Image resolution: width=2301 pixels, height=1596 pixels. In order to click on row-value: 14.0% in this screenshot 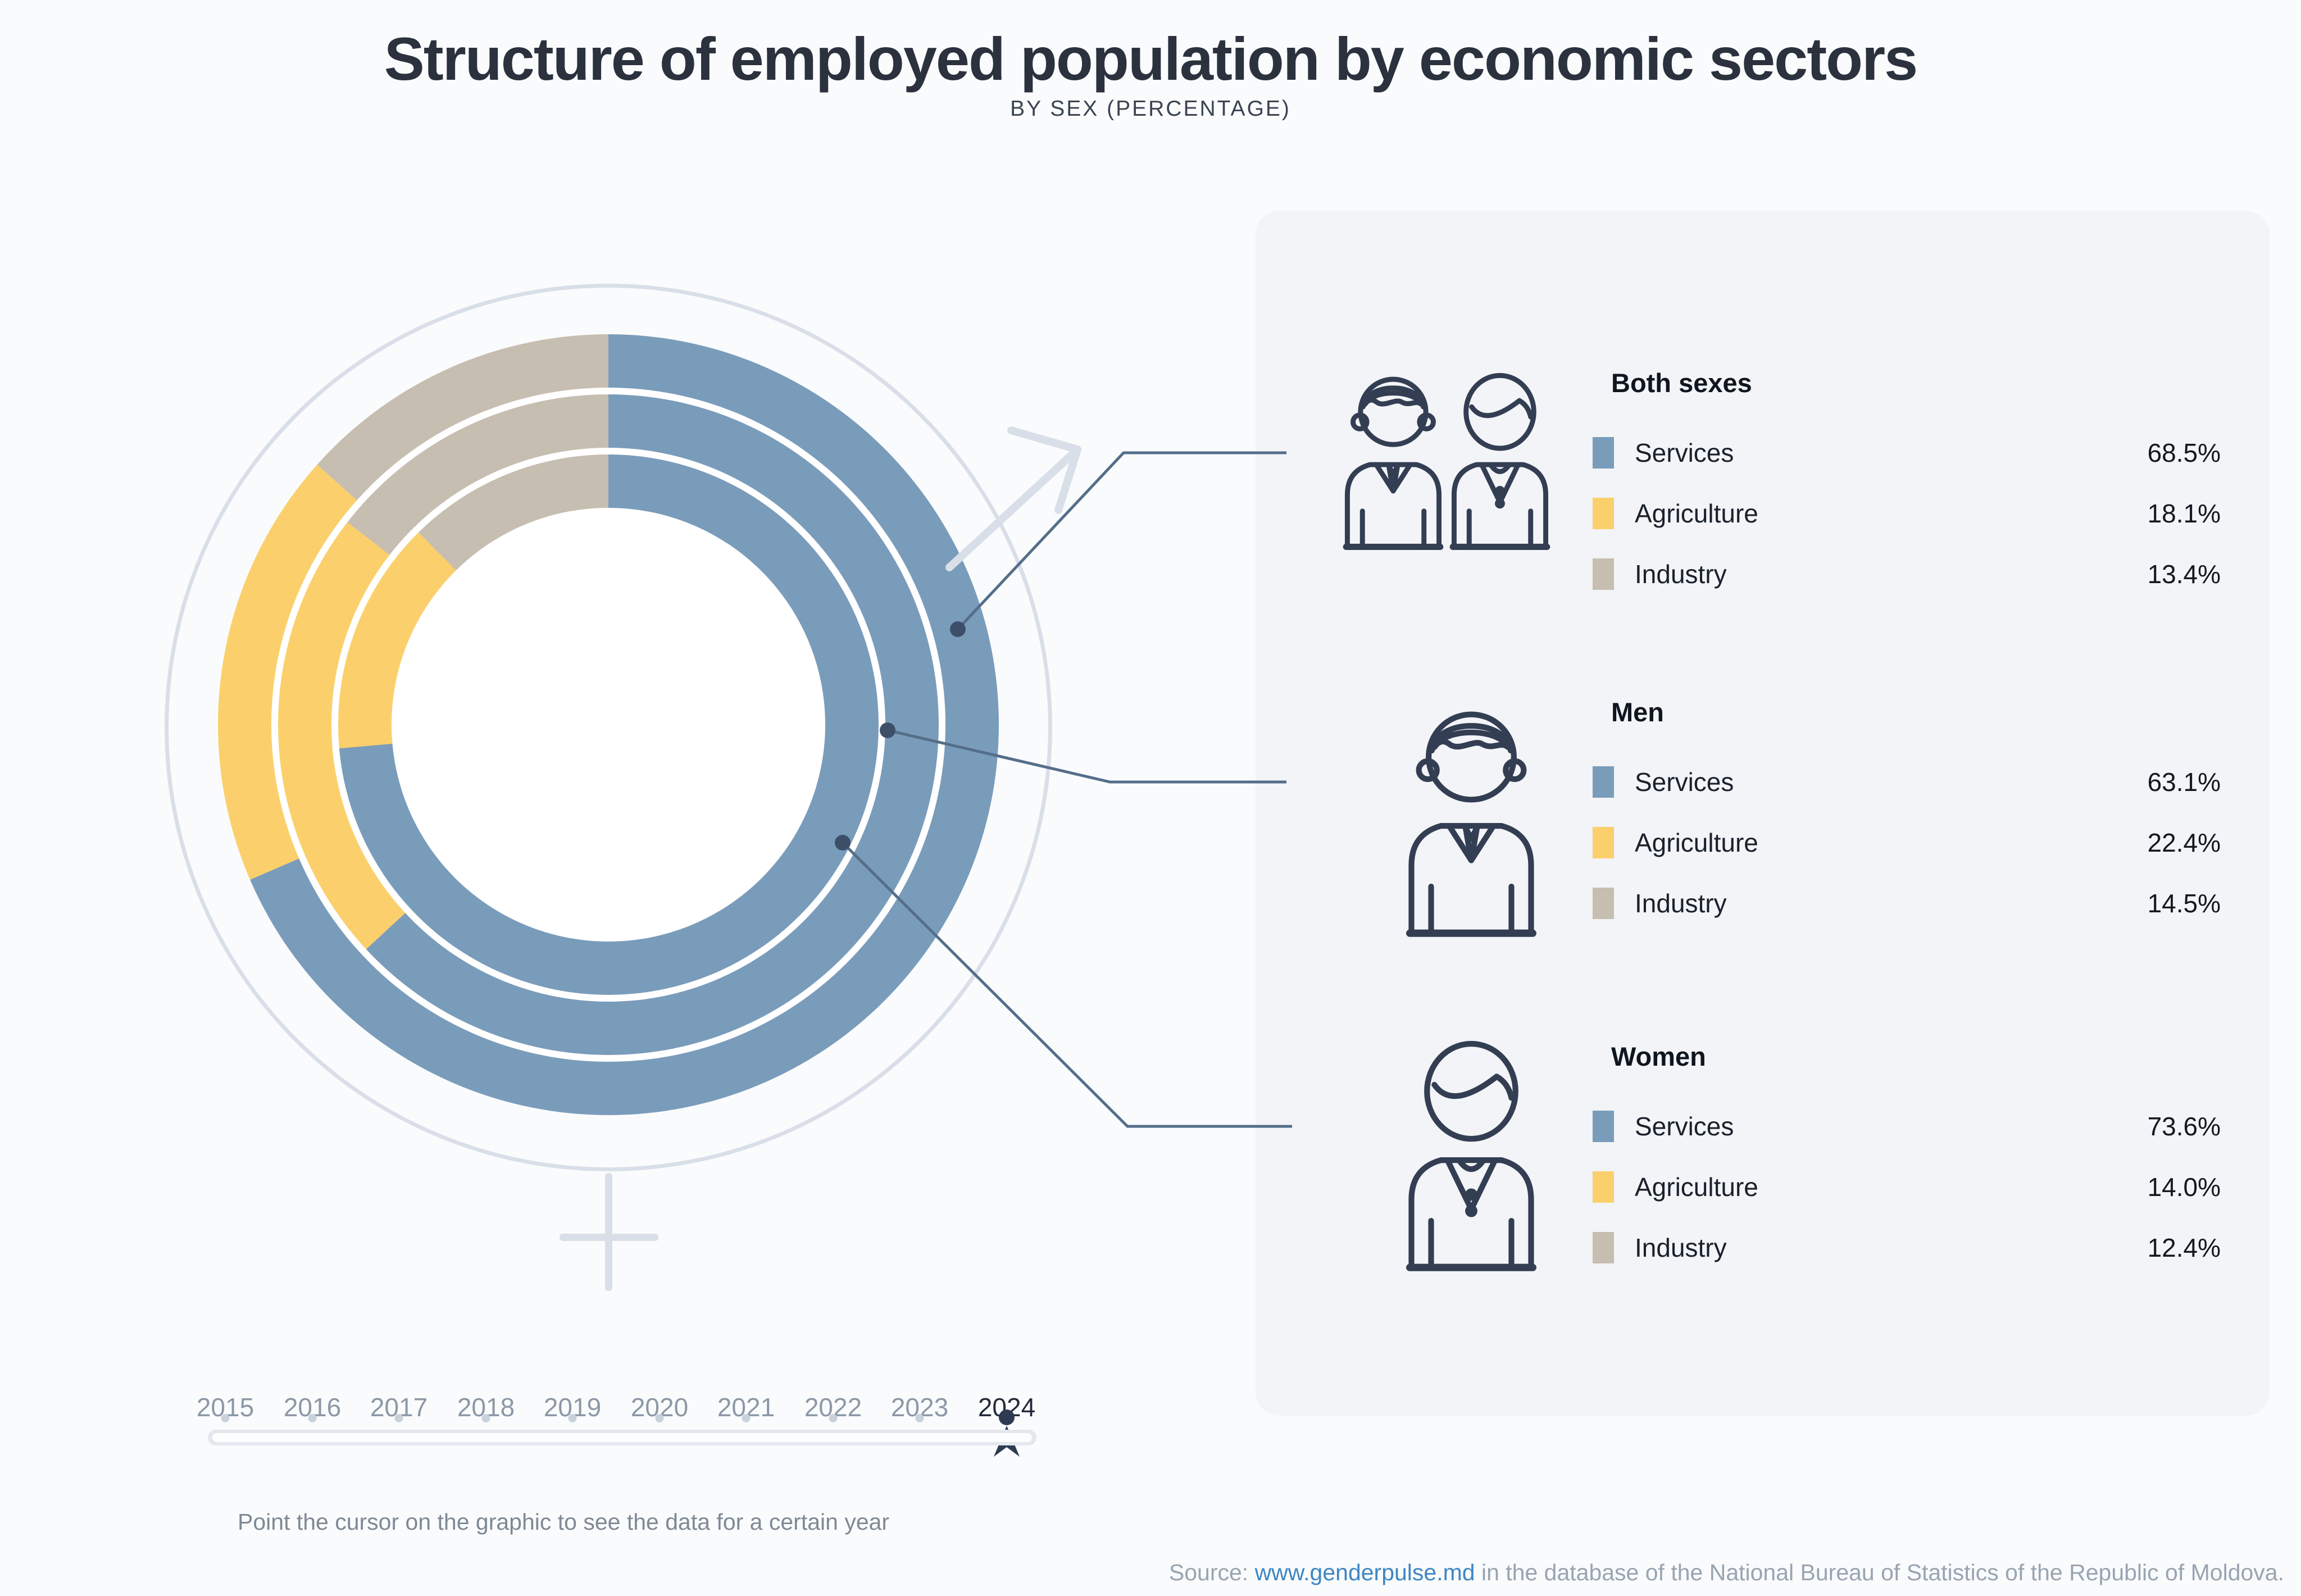, I will do `click(2184, 1187)`.